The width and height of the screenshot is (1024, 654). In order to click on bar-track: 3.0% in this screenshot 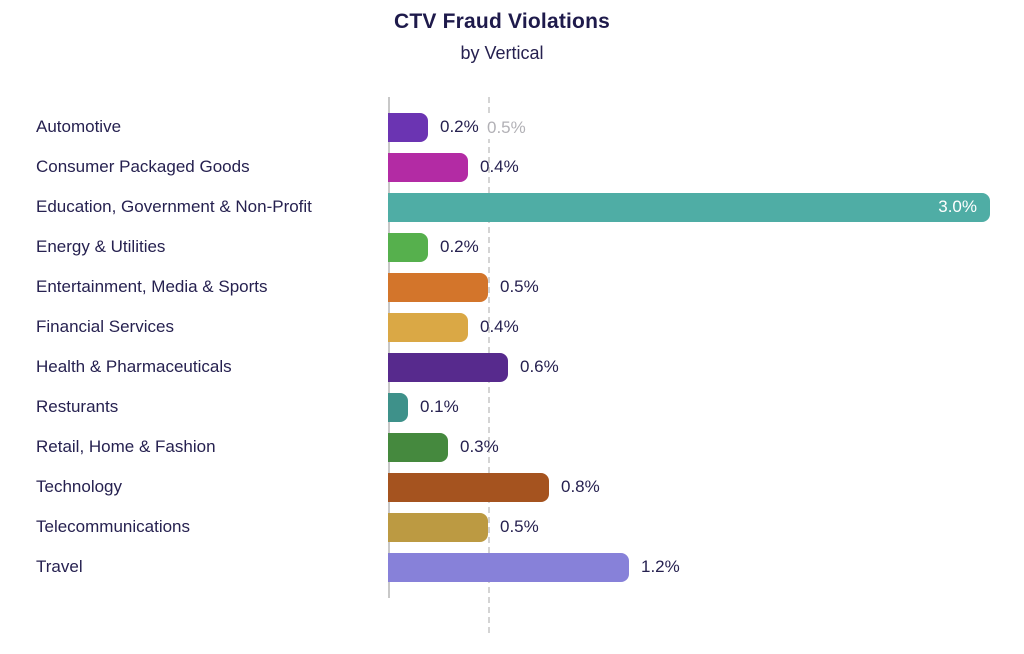, I will do `click(706, 207)`.